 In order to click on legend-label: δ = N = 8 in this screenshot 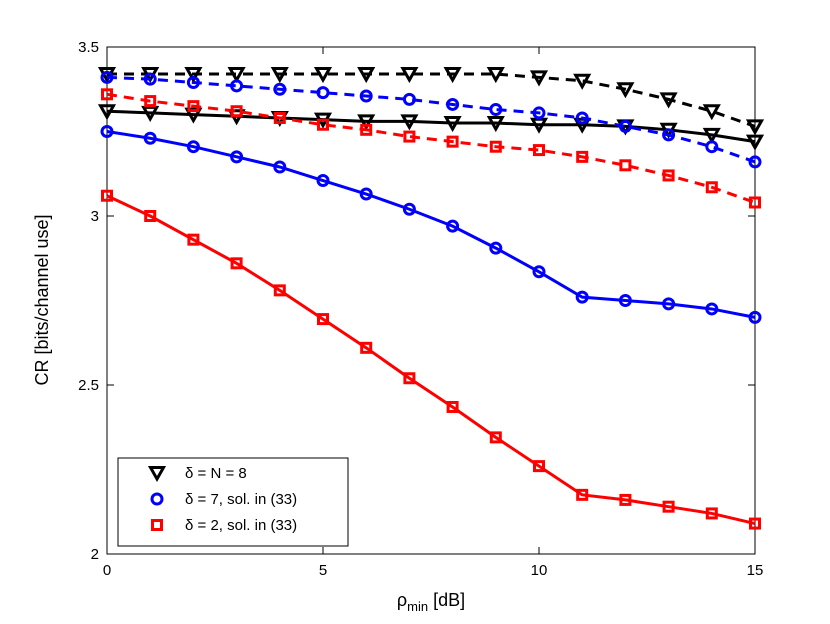, I will do `click(216, 473)`.